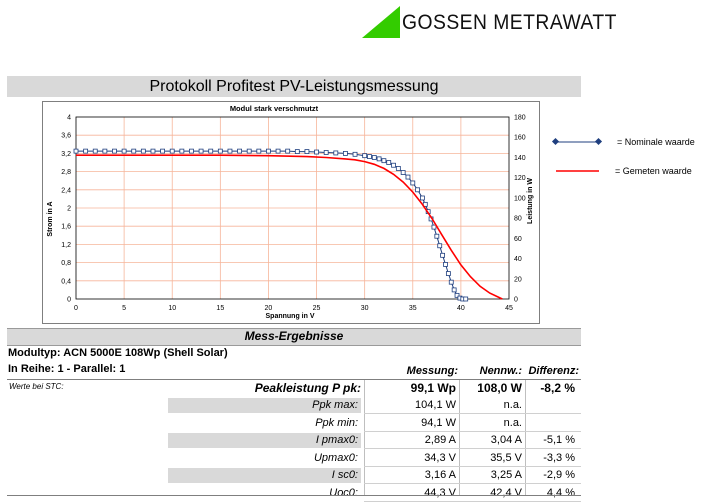 The image size is (709, 503). I want to click on y-left-tick-label: 1,6, so click(66, 227).